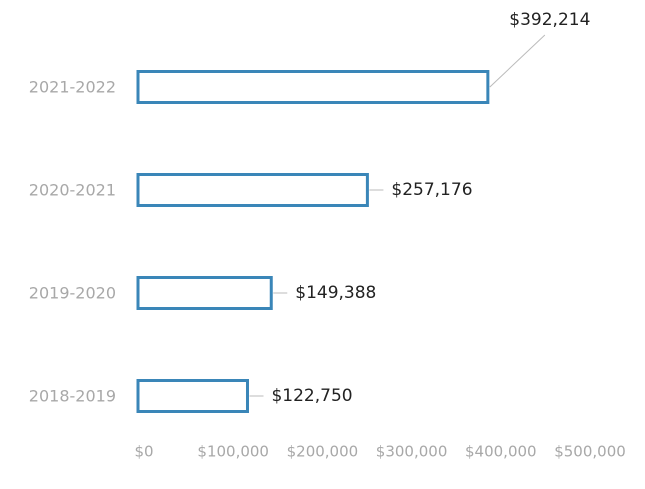 This screenshot has width=645, height=489. I want to click on leader-line, so click(517, 61).